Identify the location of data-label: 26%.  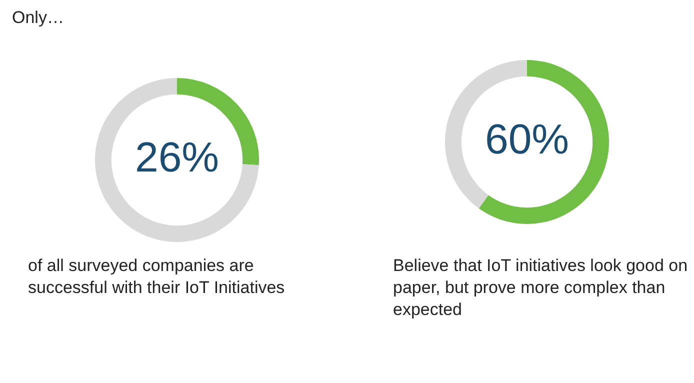
(177, 157).